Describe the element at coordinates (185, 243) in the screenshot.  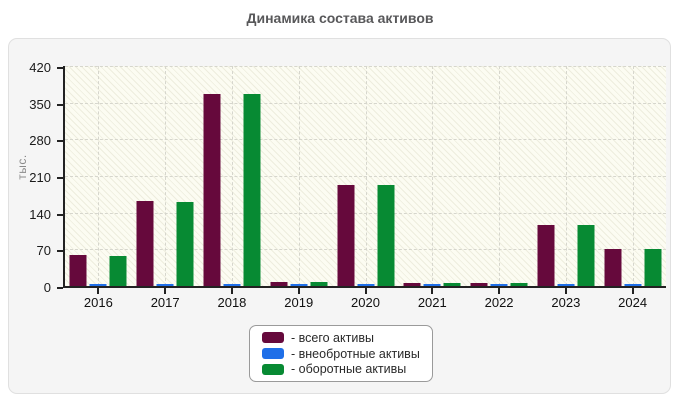
I see `bar-current-2017` at that location.